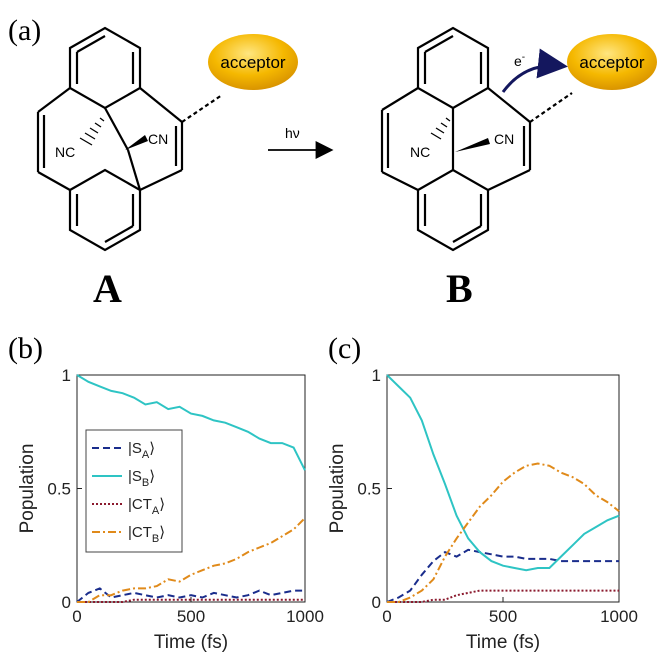 This screenshot has height=660, width=670. What do you see at coordinates (107, 288) in the screenshot?
I see `molecule-a-label: A` at bounding box center [107, 288].